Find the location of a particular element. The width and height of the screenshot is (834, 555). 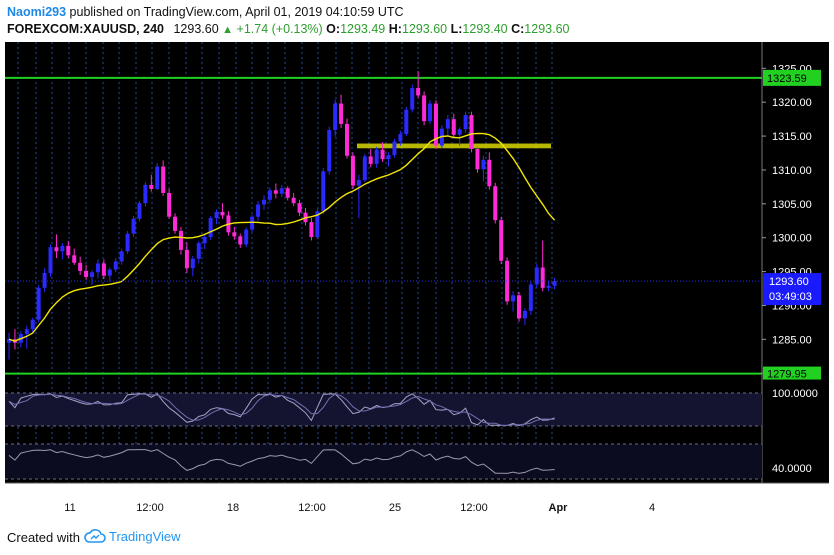

open-label: O: is located at coordinates (333, 29).